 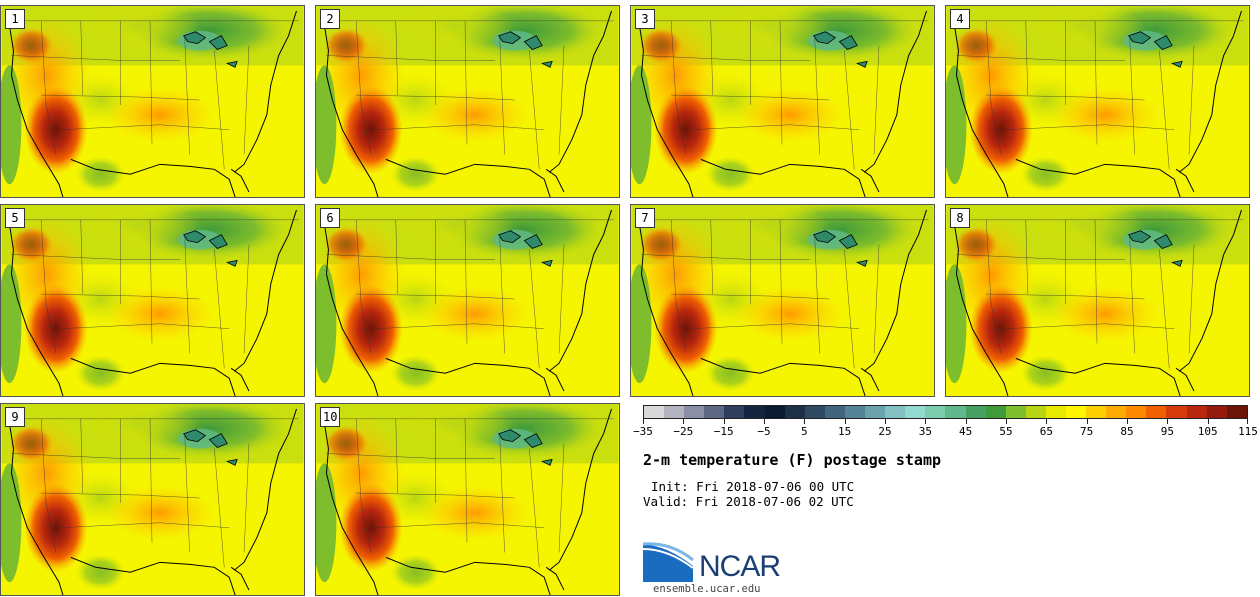 What do you see at coordinates (643, 431) in the screenshot?
I see `colorbar-tick-label: −35` at bounding box center [643, 431].